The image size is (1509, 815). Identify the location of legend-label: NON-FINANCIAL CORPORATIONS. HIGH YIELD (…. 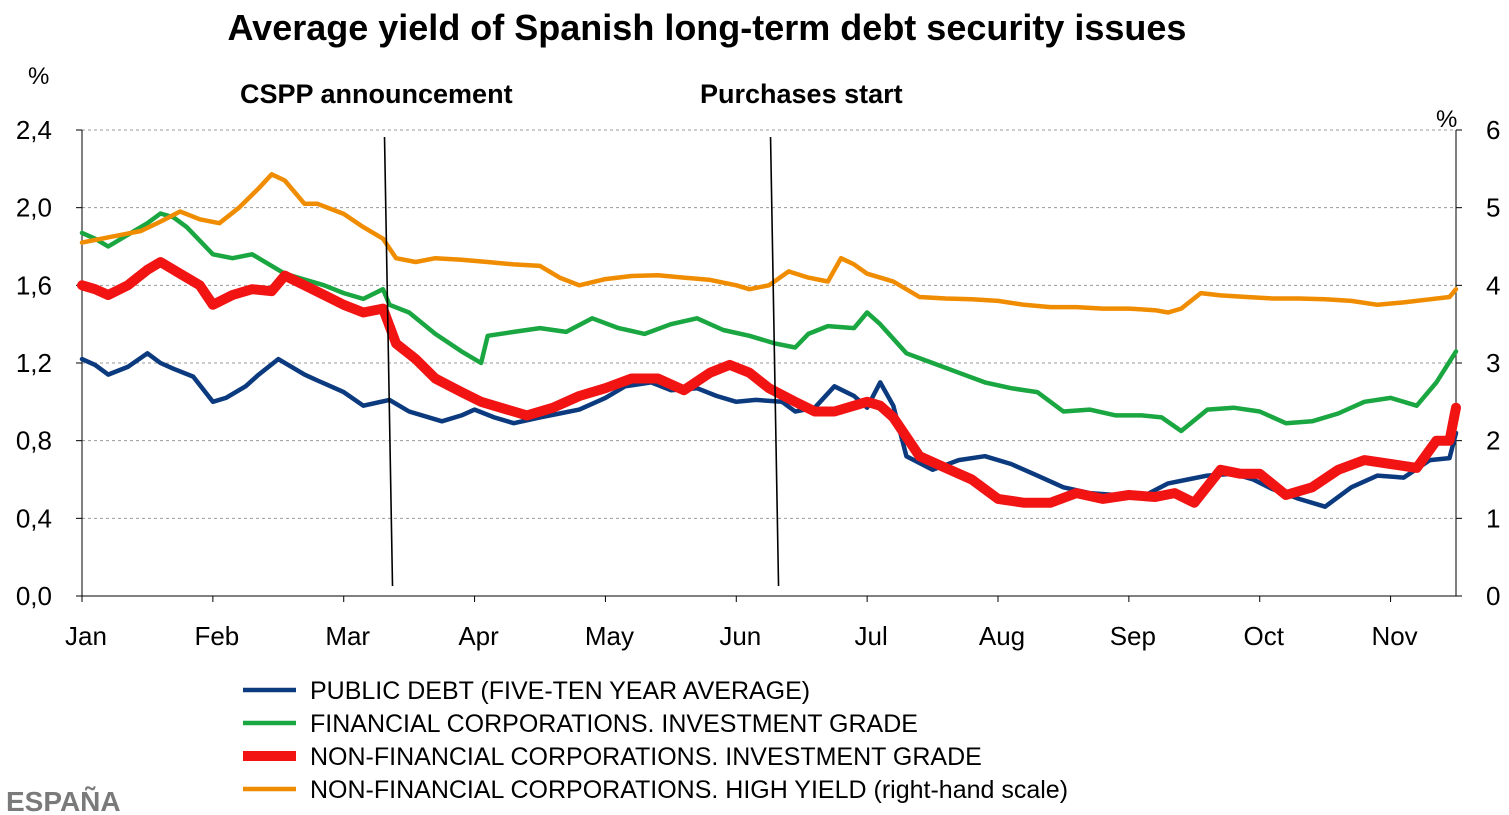
(689, 790).